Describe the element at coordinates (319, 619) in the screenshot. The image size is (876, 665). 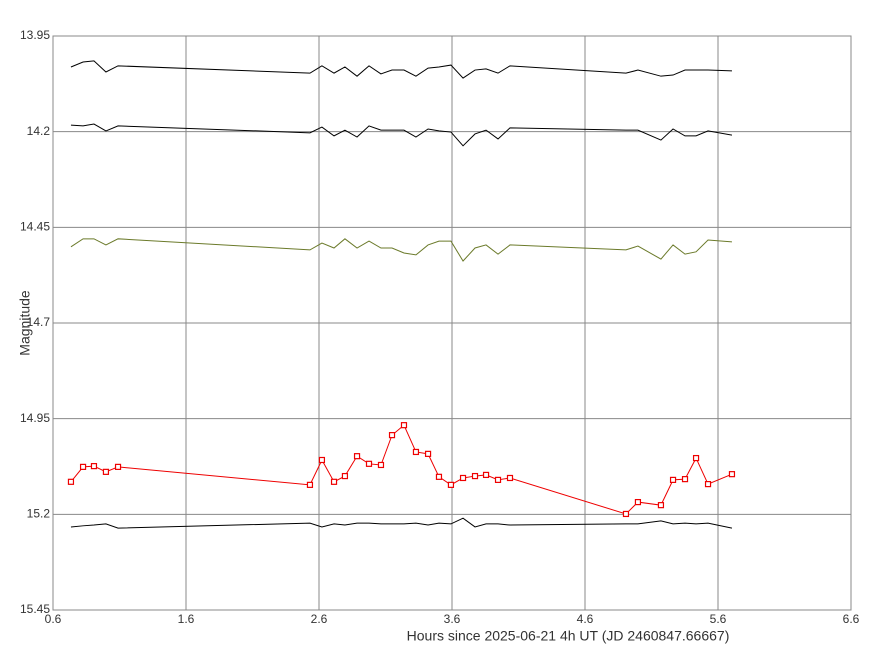
I see `x-tick-label: 2.6` at that location.